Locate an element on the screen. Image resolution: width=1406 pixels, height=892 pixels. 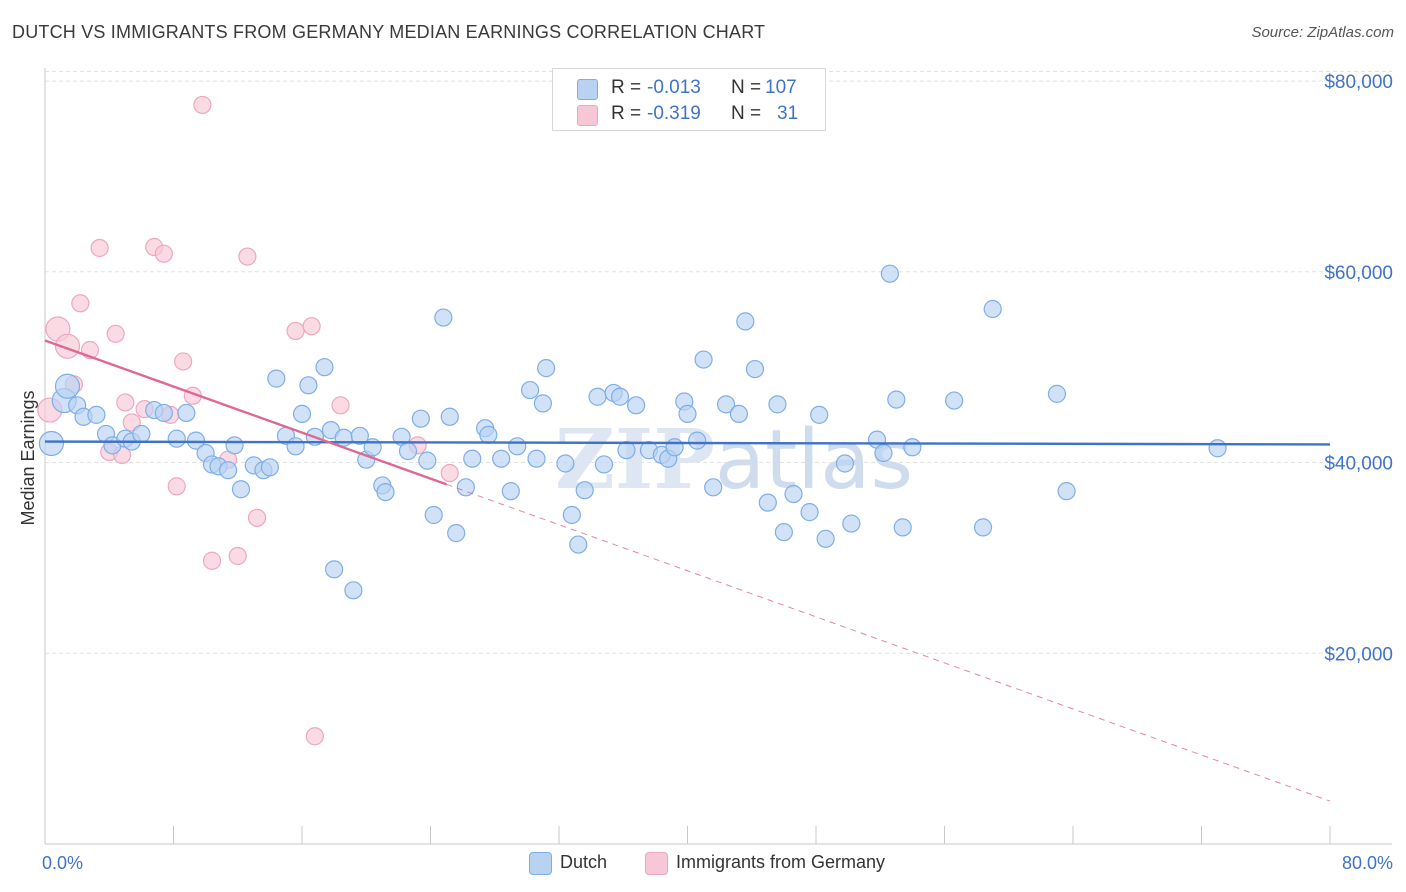
legend-n-value: 31 is located at coordinates (788, 113).